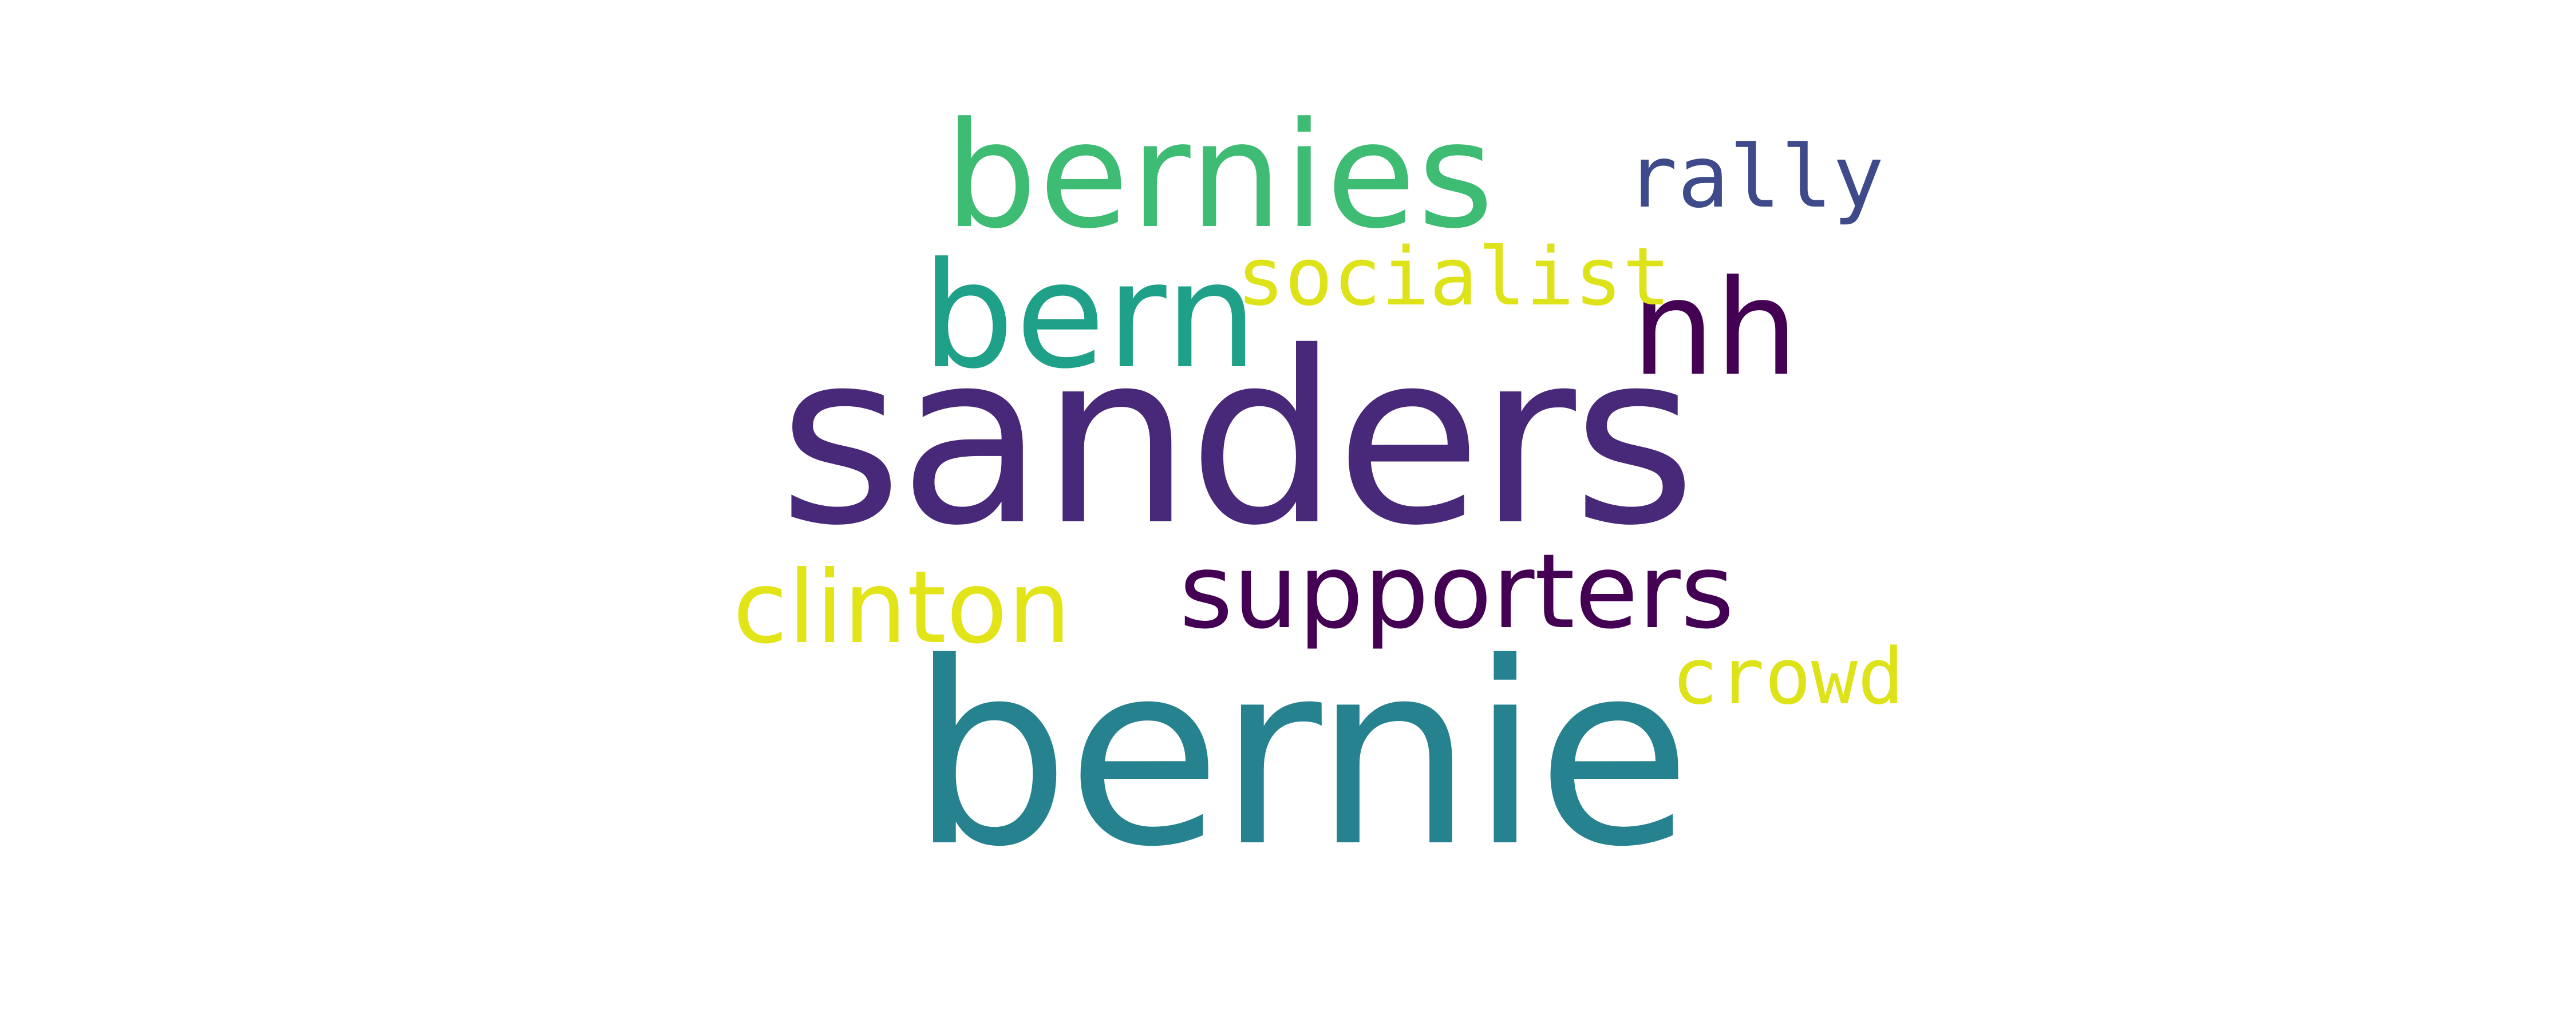 This screenshot has width=2576, height=1030. What do you see at coordinates (1237, 439) in the screenshot?
I see `word-sanders: sanders` at bounding box center [1237, 439].